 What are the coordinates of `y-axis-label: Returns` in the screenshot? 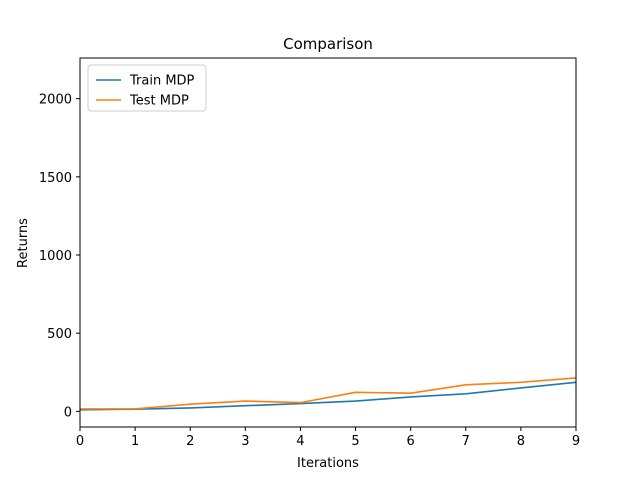 It's located at (23, 243).